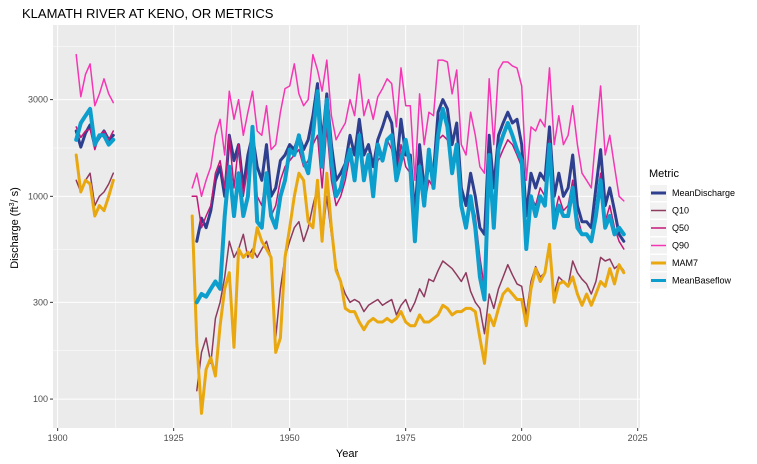  I want to click on x-axis: 1900 1925 1950 1975 2000 2025, so click(348, 435).